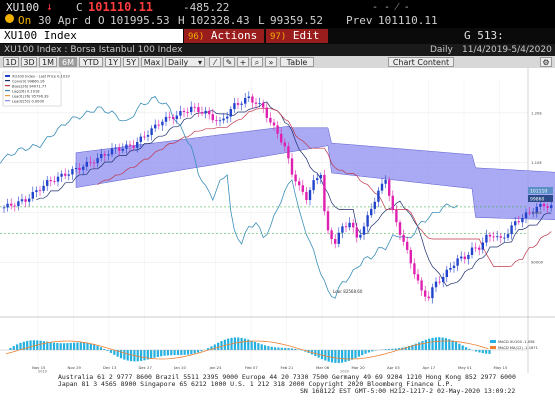  Describe the element at coordinates (536, 162) in the screenshot. I see `y-axis-label: 1.10E` at that location.